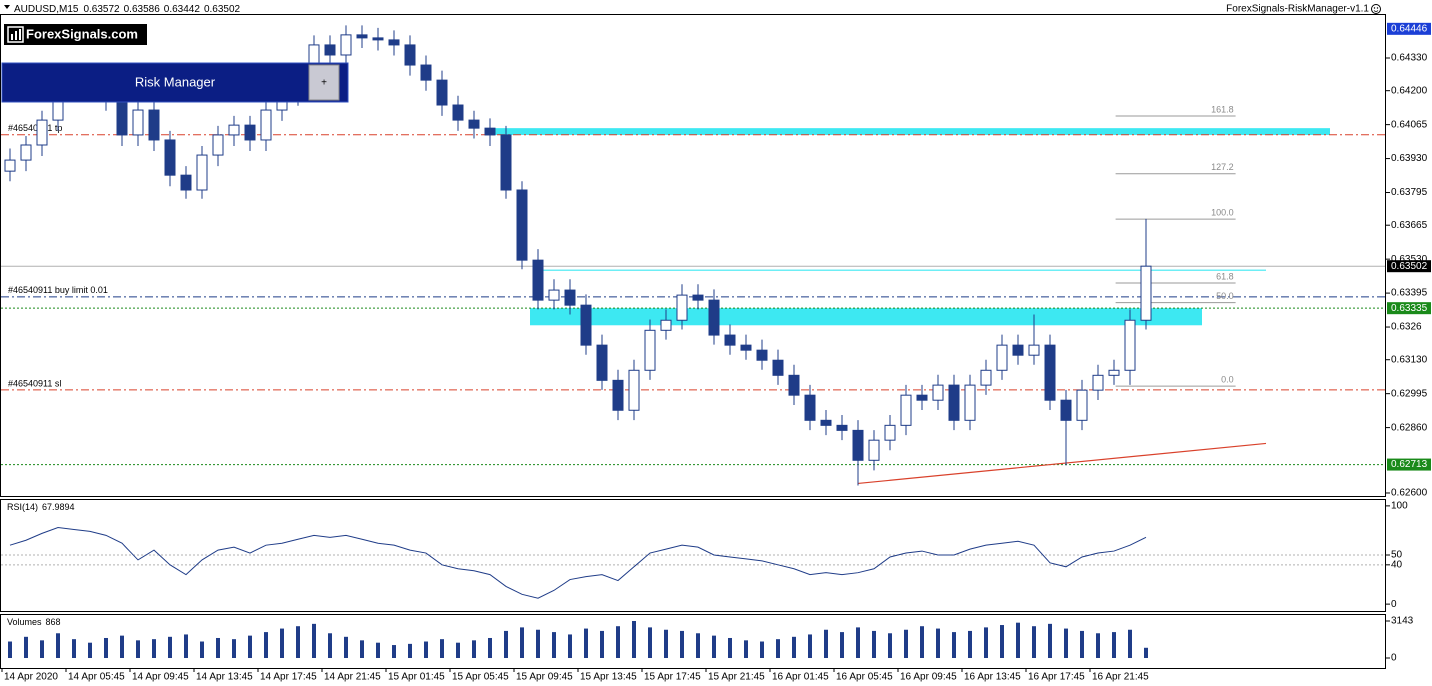 The width and height of the screenshot is (1432, 686). I want to click on open: 0.63572, so click(101, 9).